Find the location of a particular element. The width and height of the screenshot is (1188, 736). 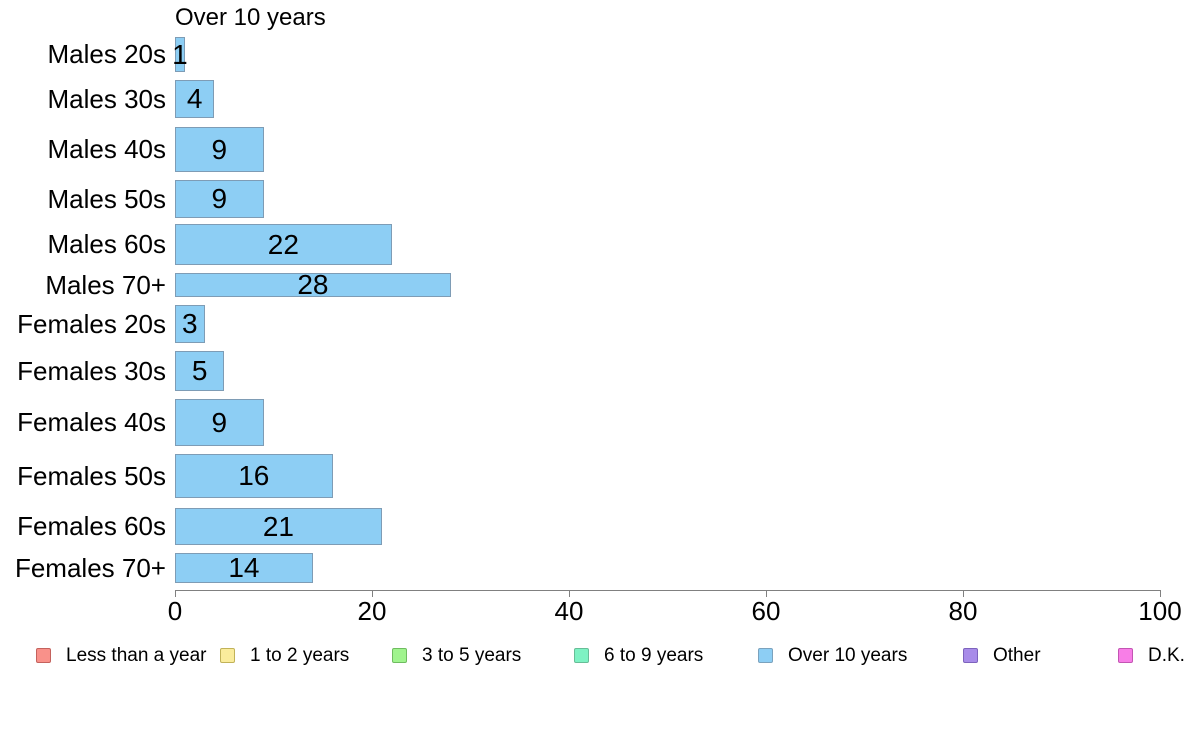

x-axis-line is located at coordinates (668, 590).